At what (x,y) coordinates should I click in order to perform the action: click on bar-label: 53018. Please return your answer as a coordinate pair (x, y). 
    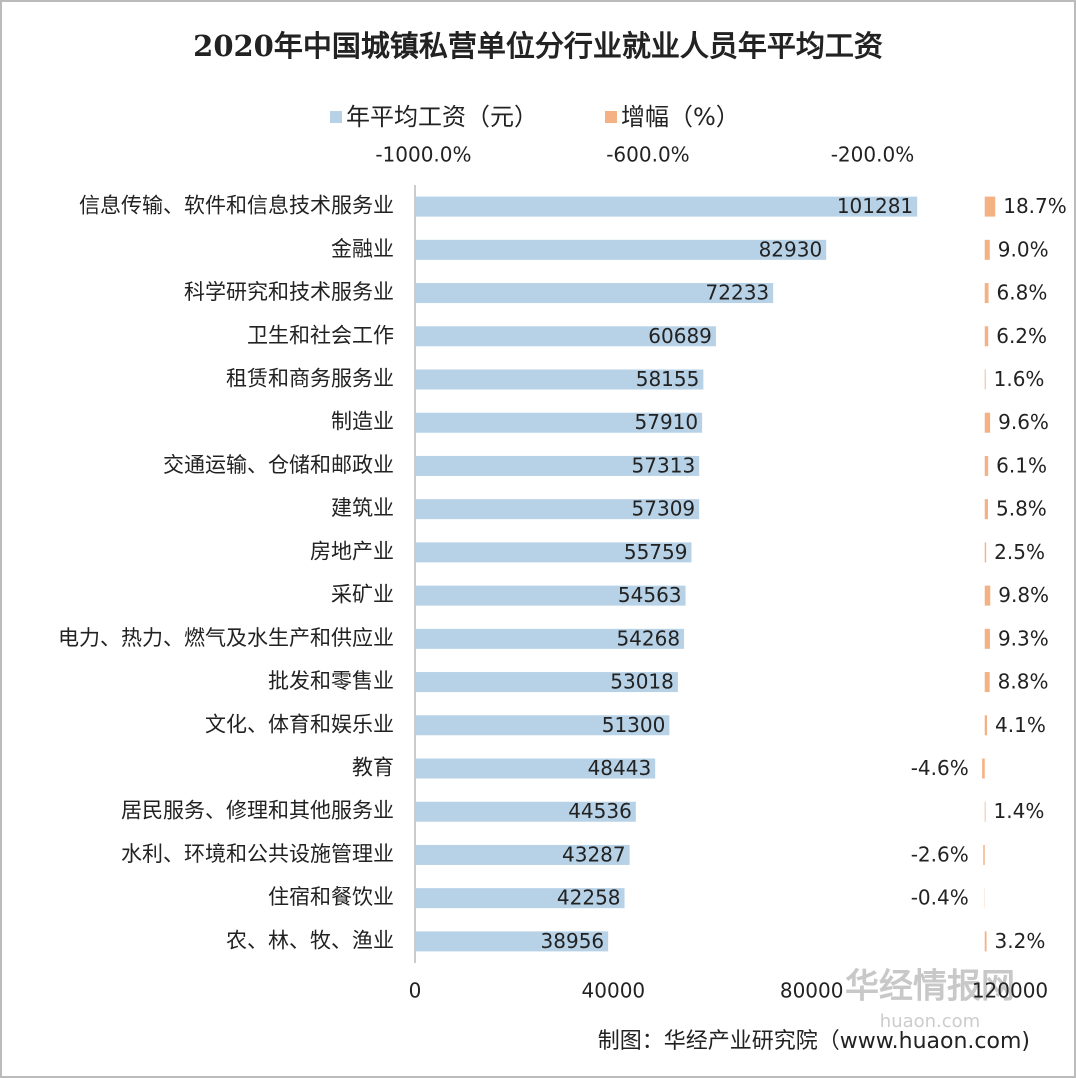
    Looking at the image, I should click on (642, 682).